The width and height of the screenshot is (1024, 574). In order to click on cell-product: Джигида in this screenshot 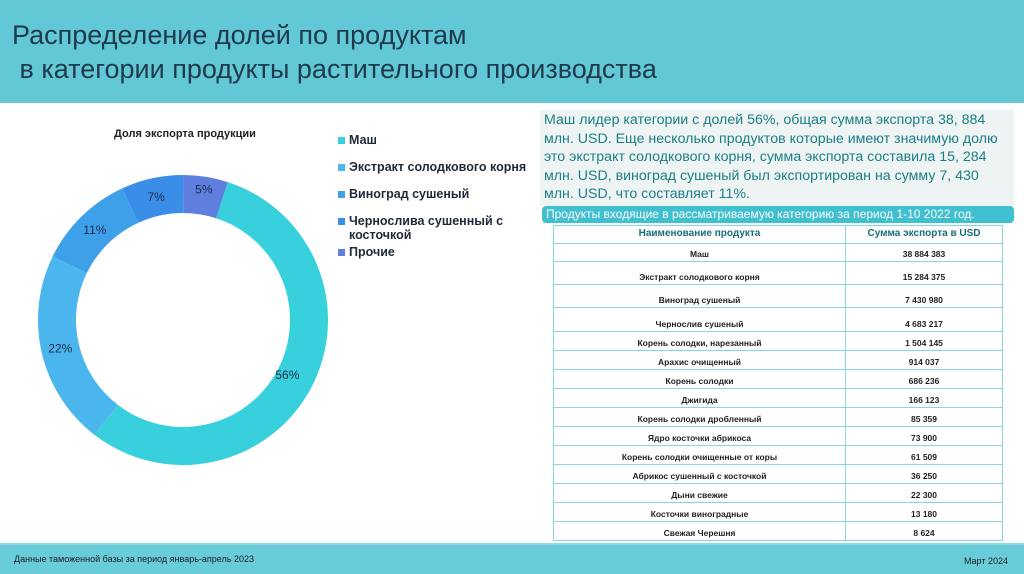, I will do `click(699, 398)`.